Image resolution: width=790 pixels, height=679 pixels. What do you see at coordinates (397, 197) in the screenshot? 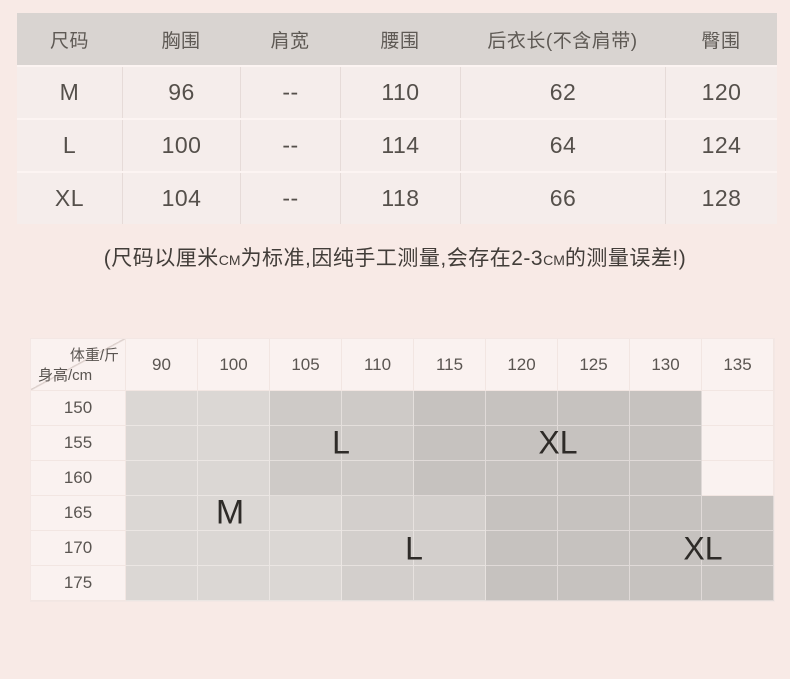
I see `size-table-row-xl: XL 104 -- 118 66 128` at bounding box center [397, 197].